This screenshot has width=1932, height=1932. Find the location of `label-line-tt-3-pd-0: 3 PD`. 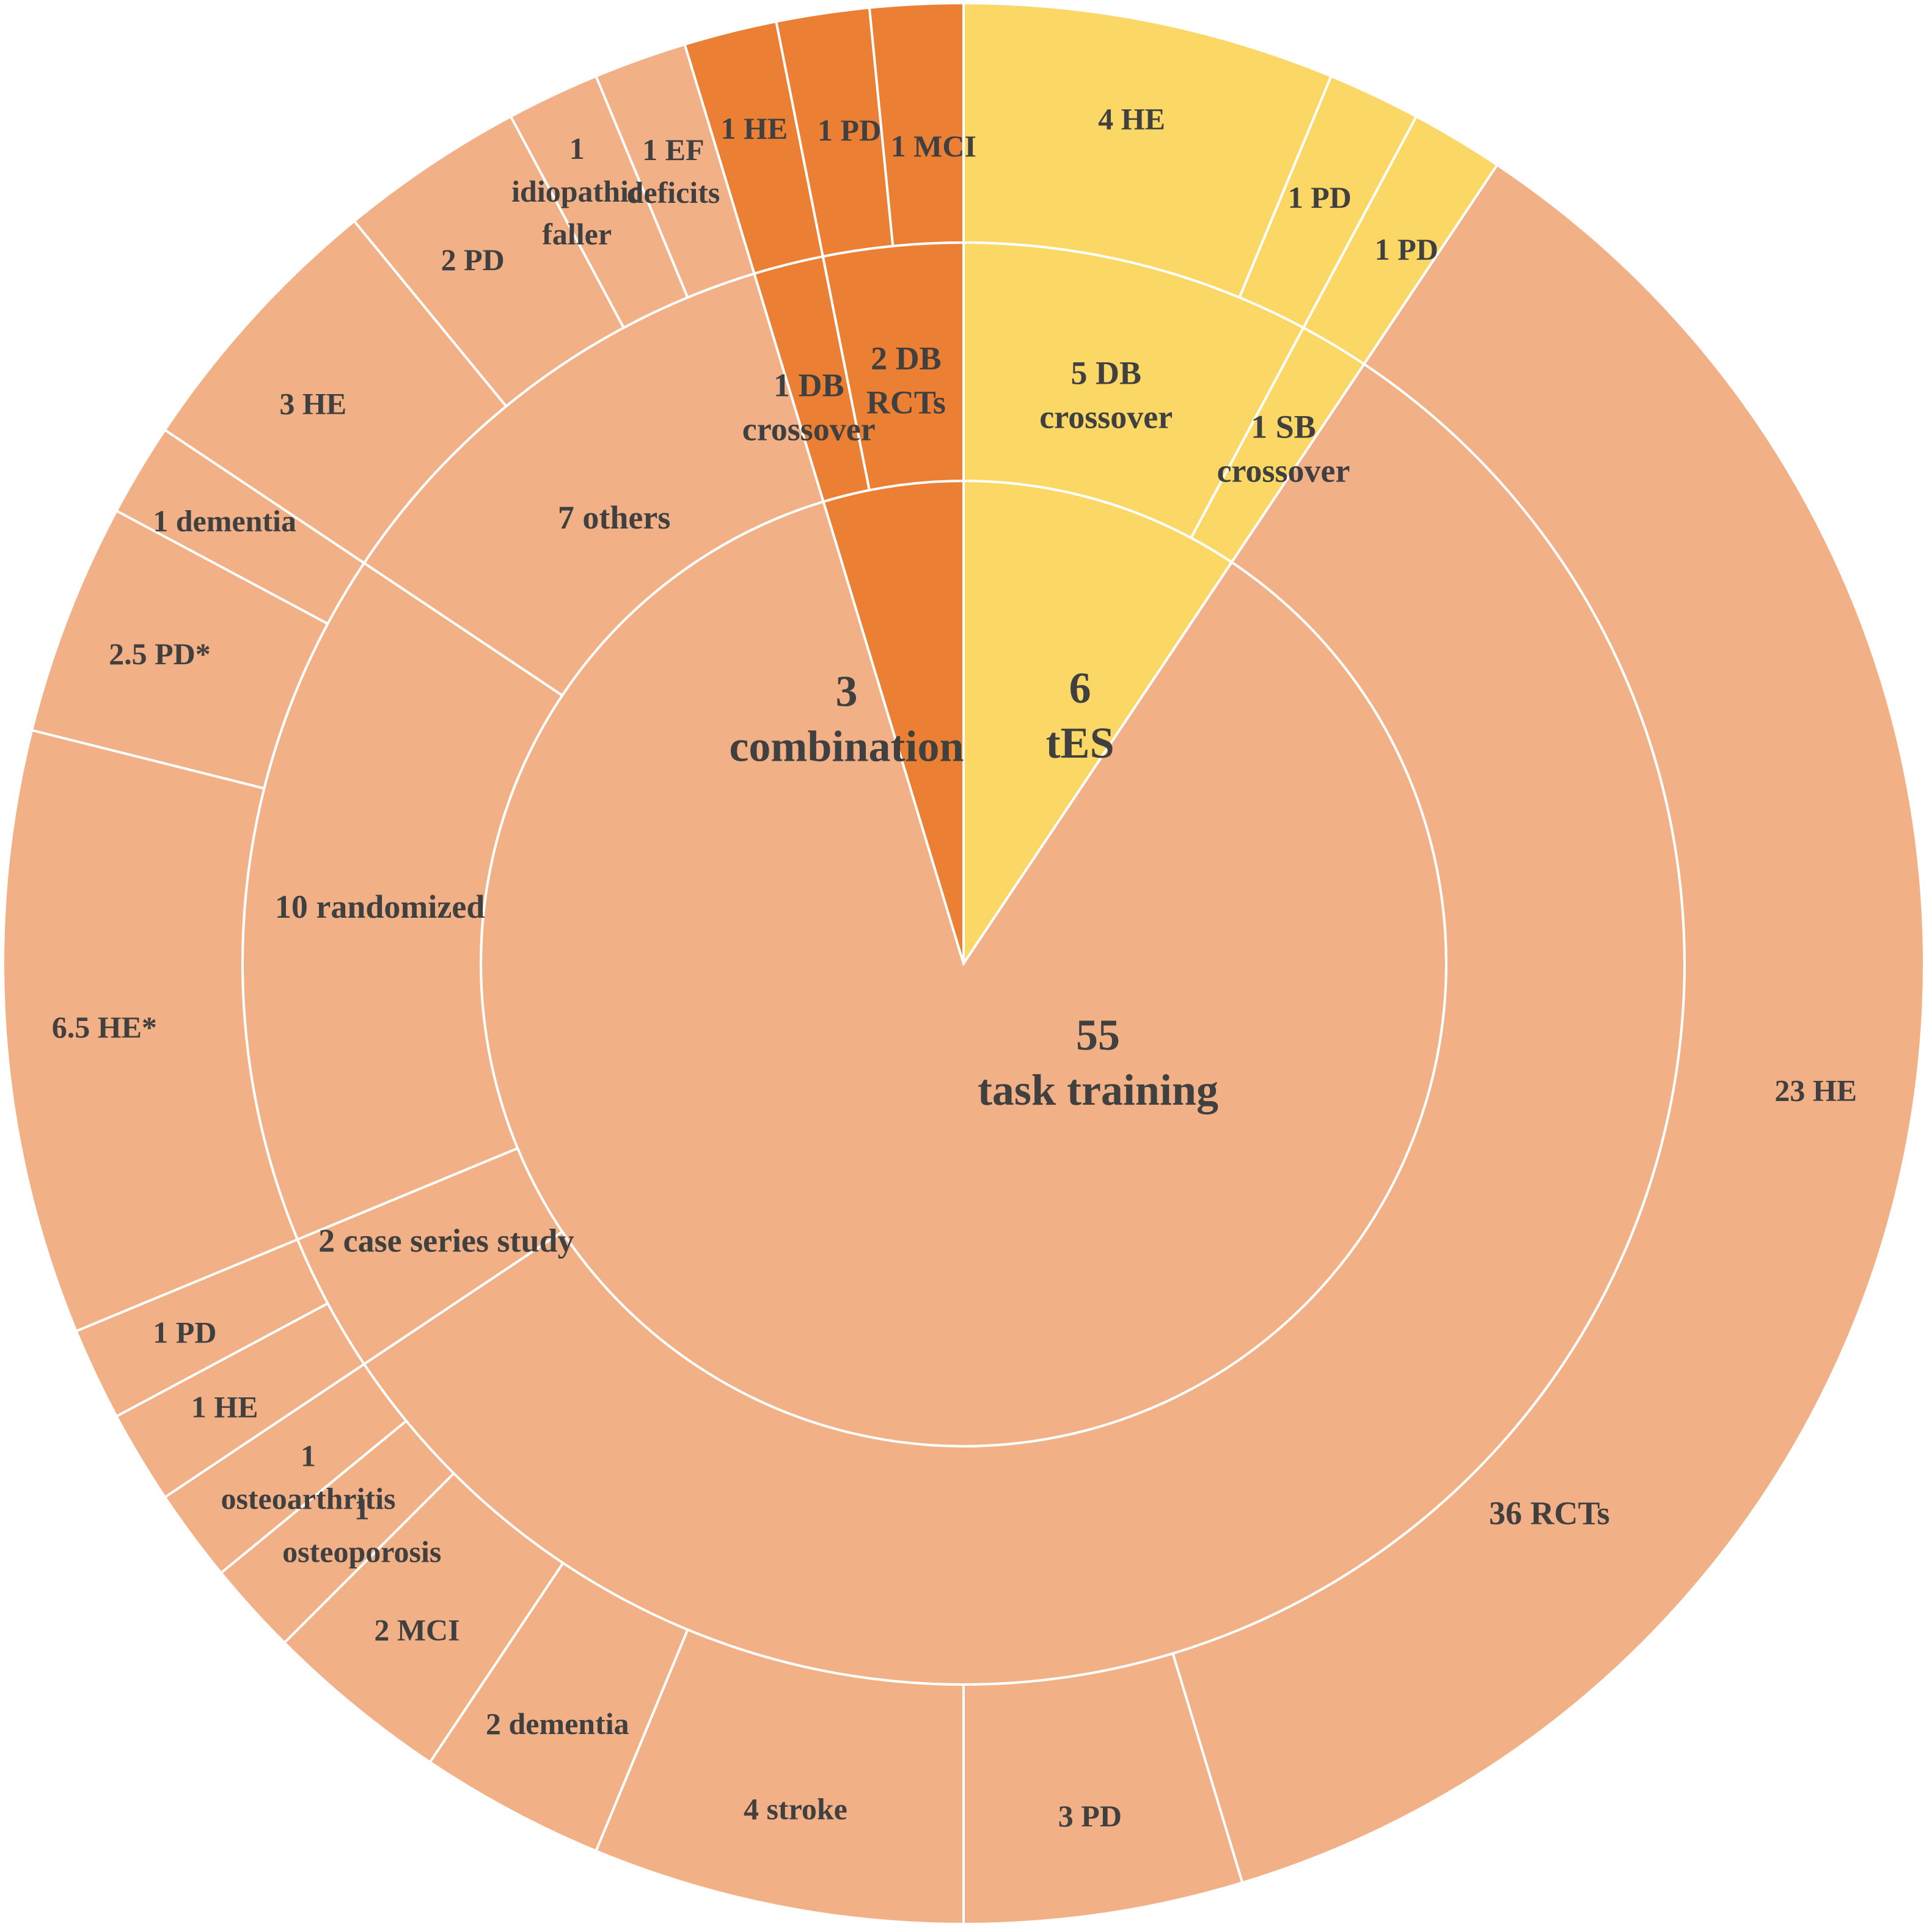

label-line-tt-3-pd-0: 3 PD is located at coordinates (1090, 1816).